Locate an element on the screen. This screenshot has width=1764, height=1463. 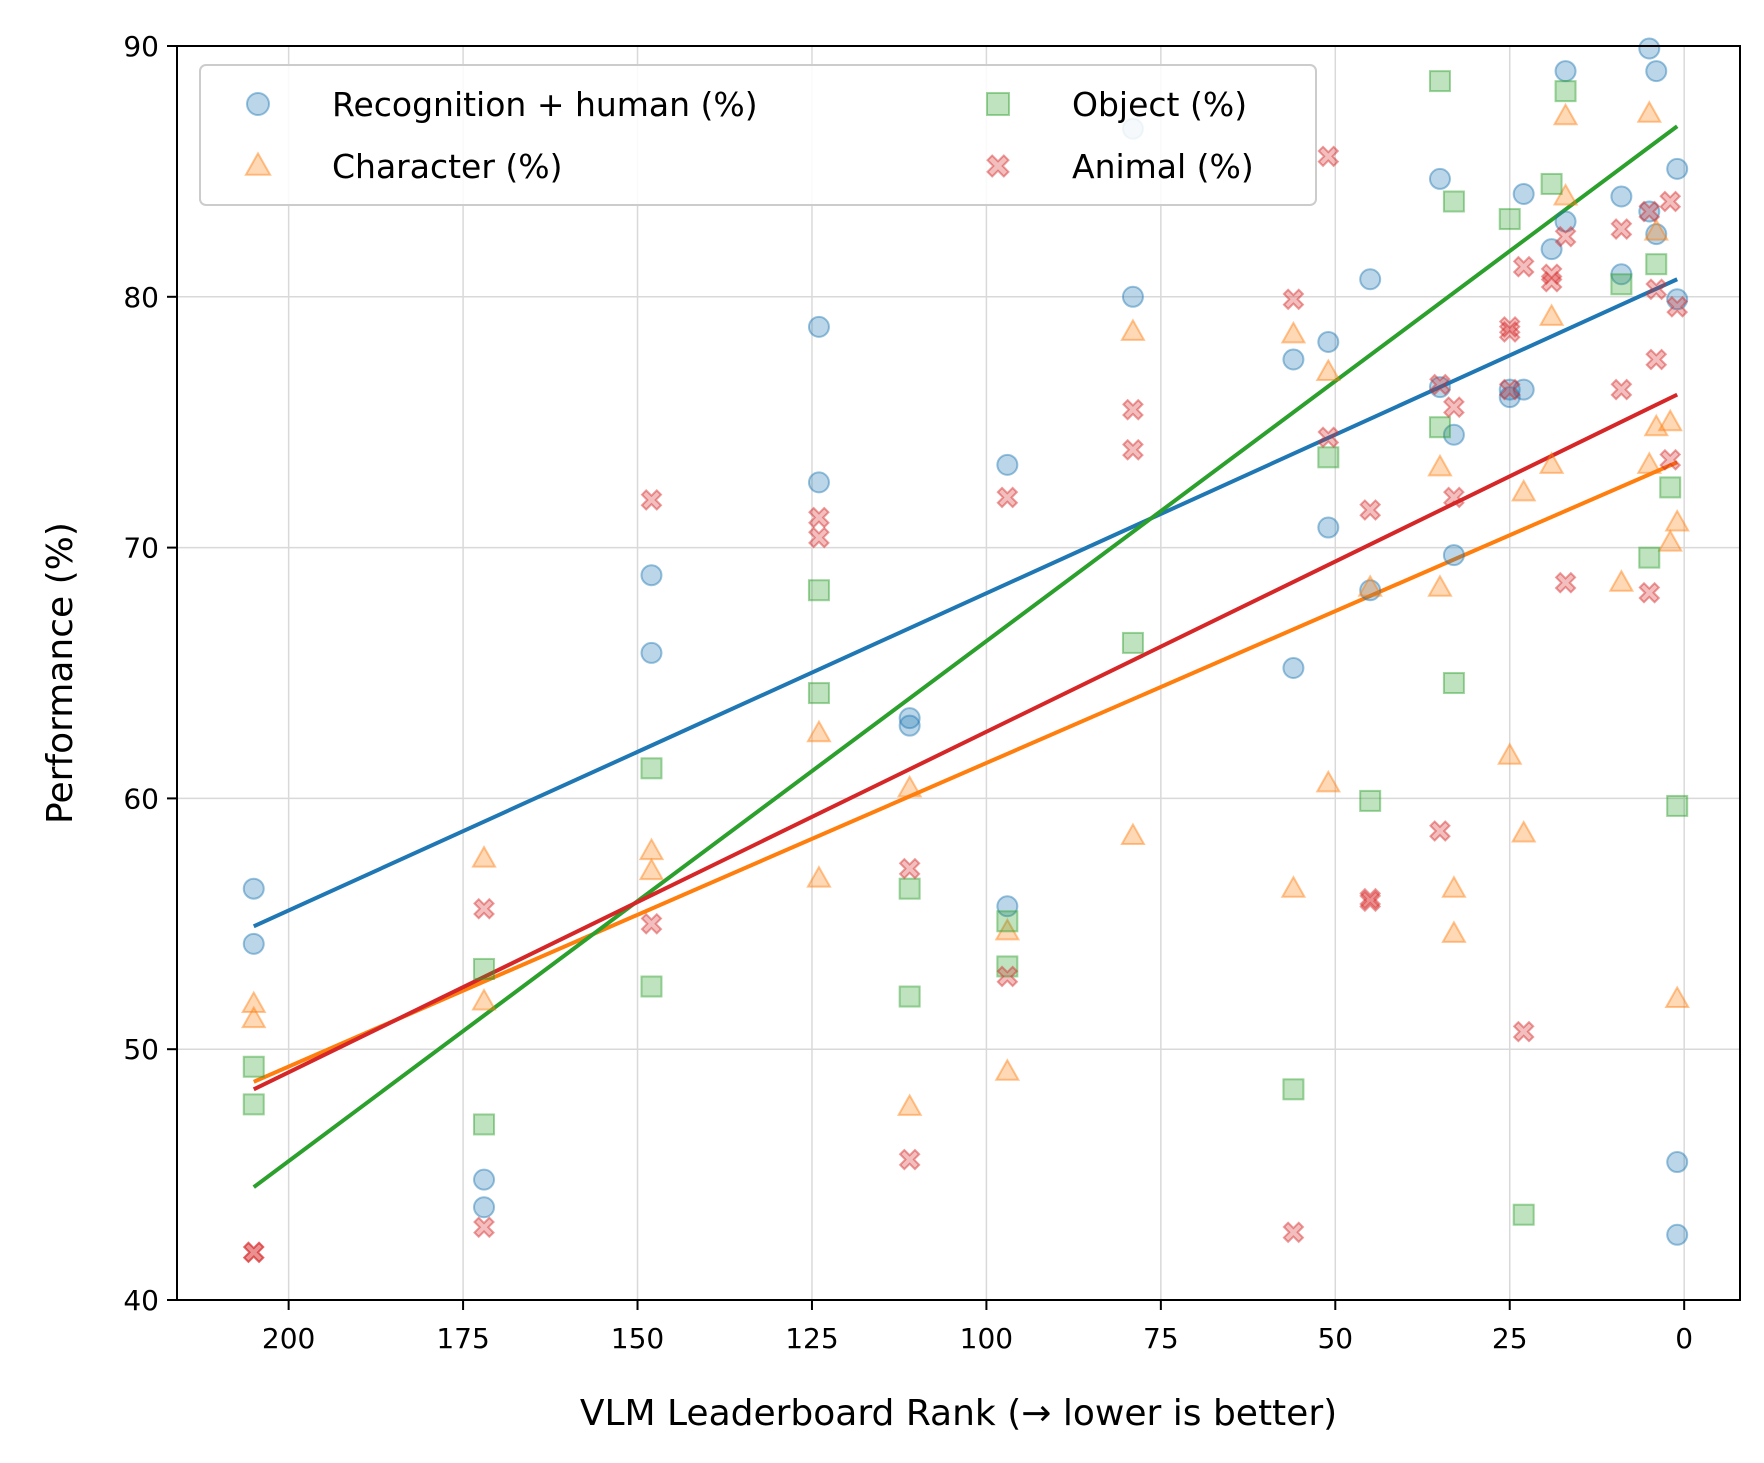
x-tick-label: 200 is located at coordinates (288, 1338).